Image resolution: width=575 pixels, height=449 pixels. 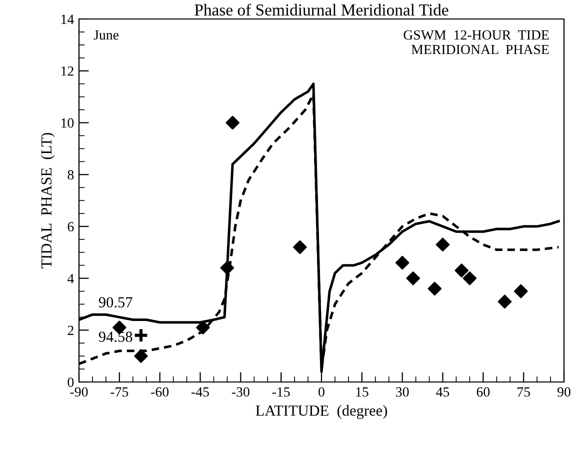 What do you see at coordinates (200, 392) in the screenshot?
I see `x-tick-label: -45` at bounding box center [200, 392].